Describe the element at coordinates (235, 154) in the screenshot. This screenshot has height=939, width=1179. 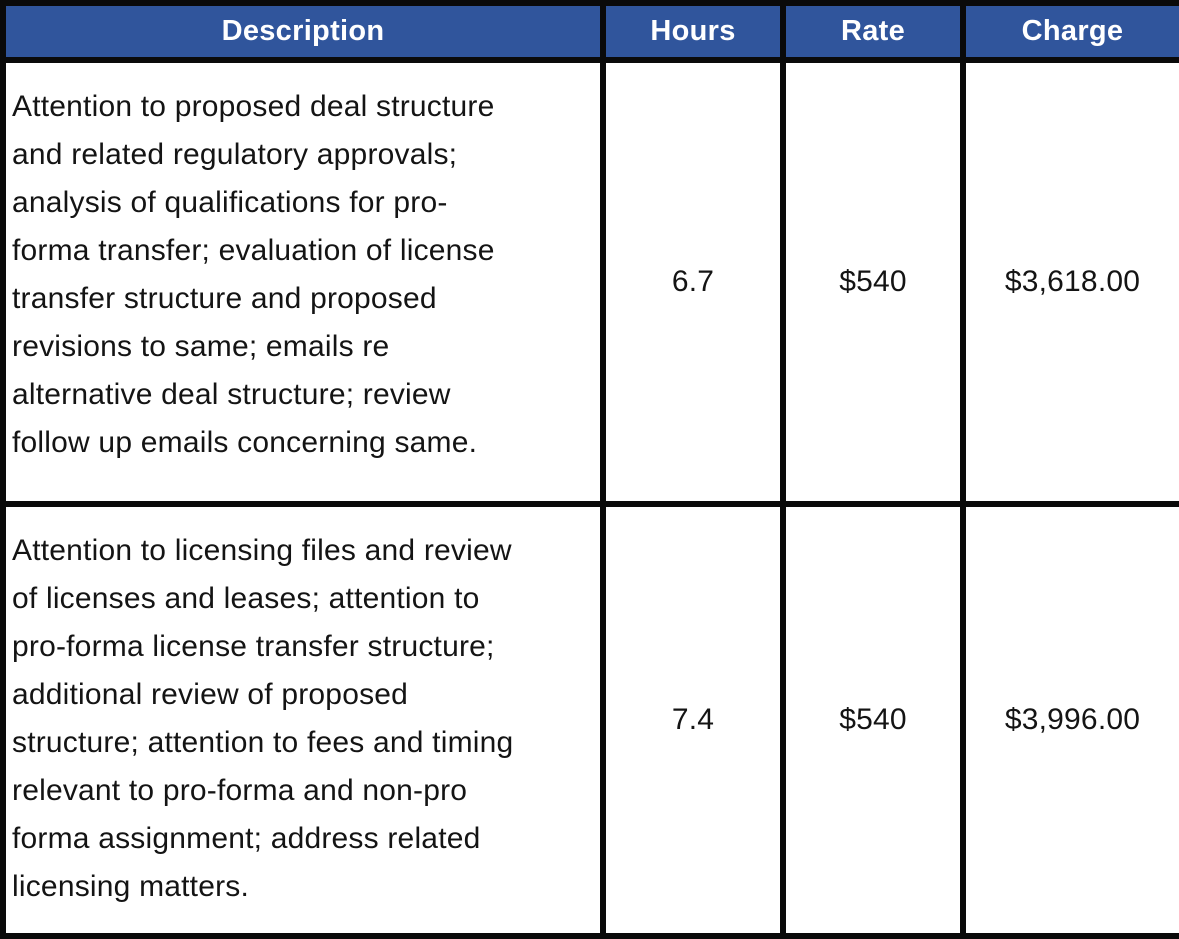
I see `description-line: and related regulatory approvals;` at that location.